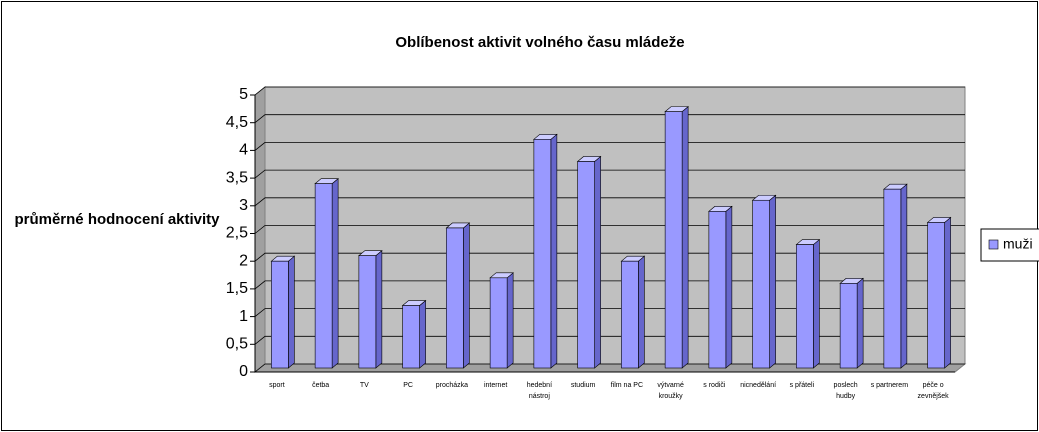 This screenshot has height=432, width=1039. What do you see at coordinates (243, 150) in the screenshot?
I see `y-tick-label: 4` at bounding box center [243, 150].